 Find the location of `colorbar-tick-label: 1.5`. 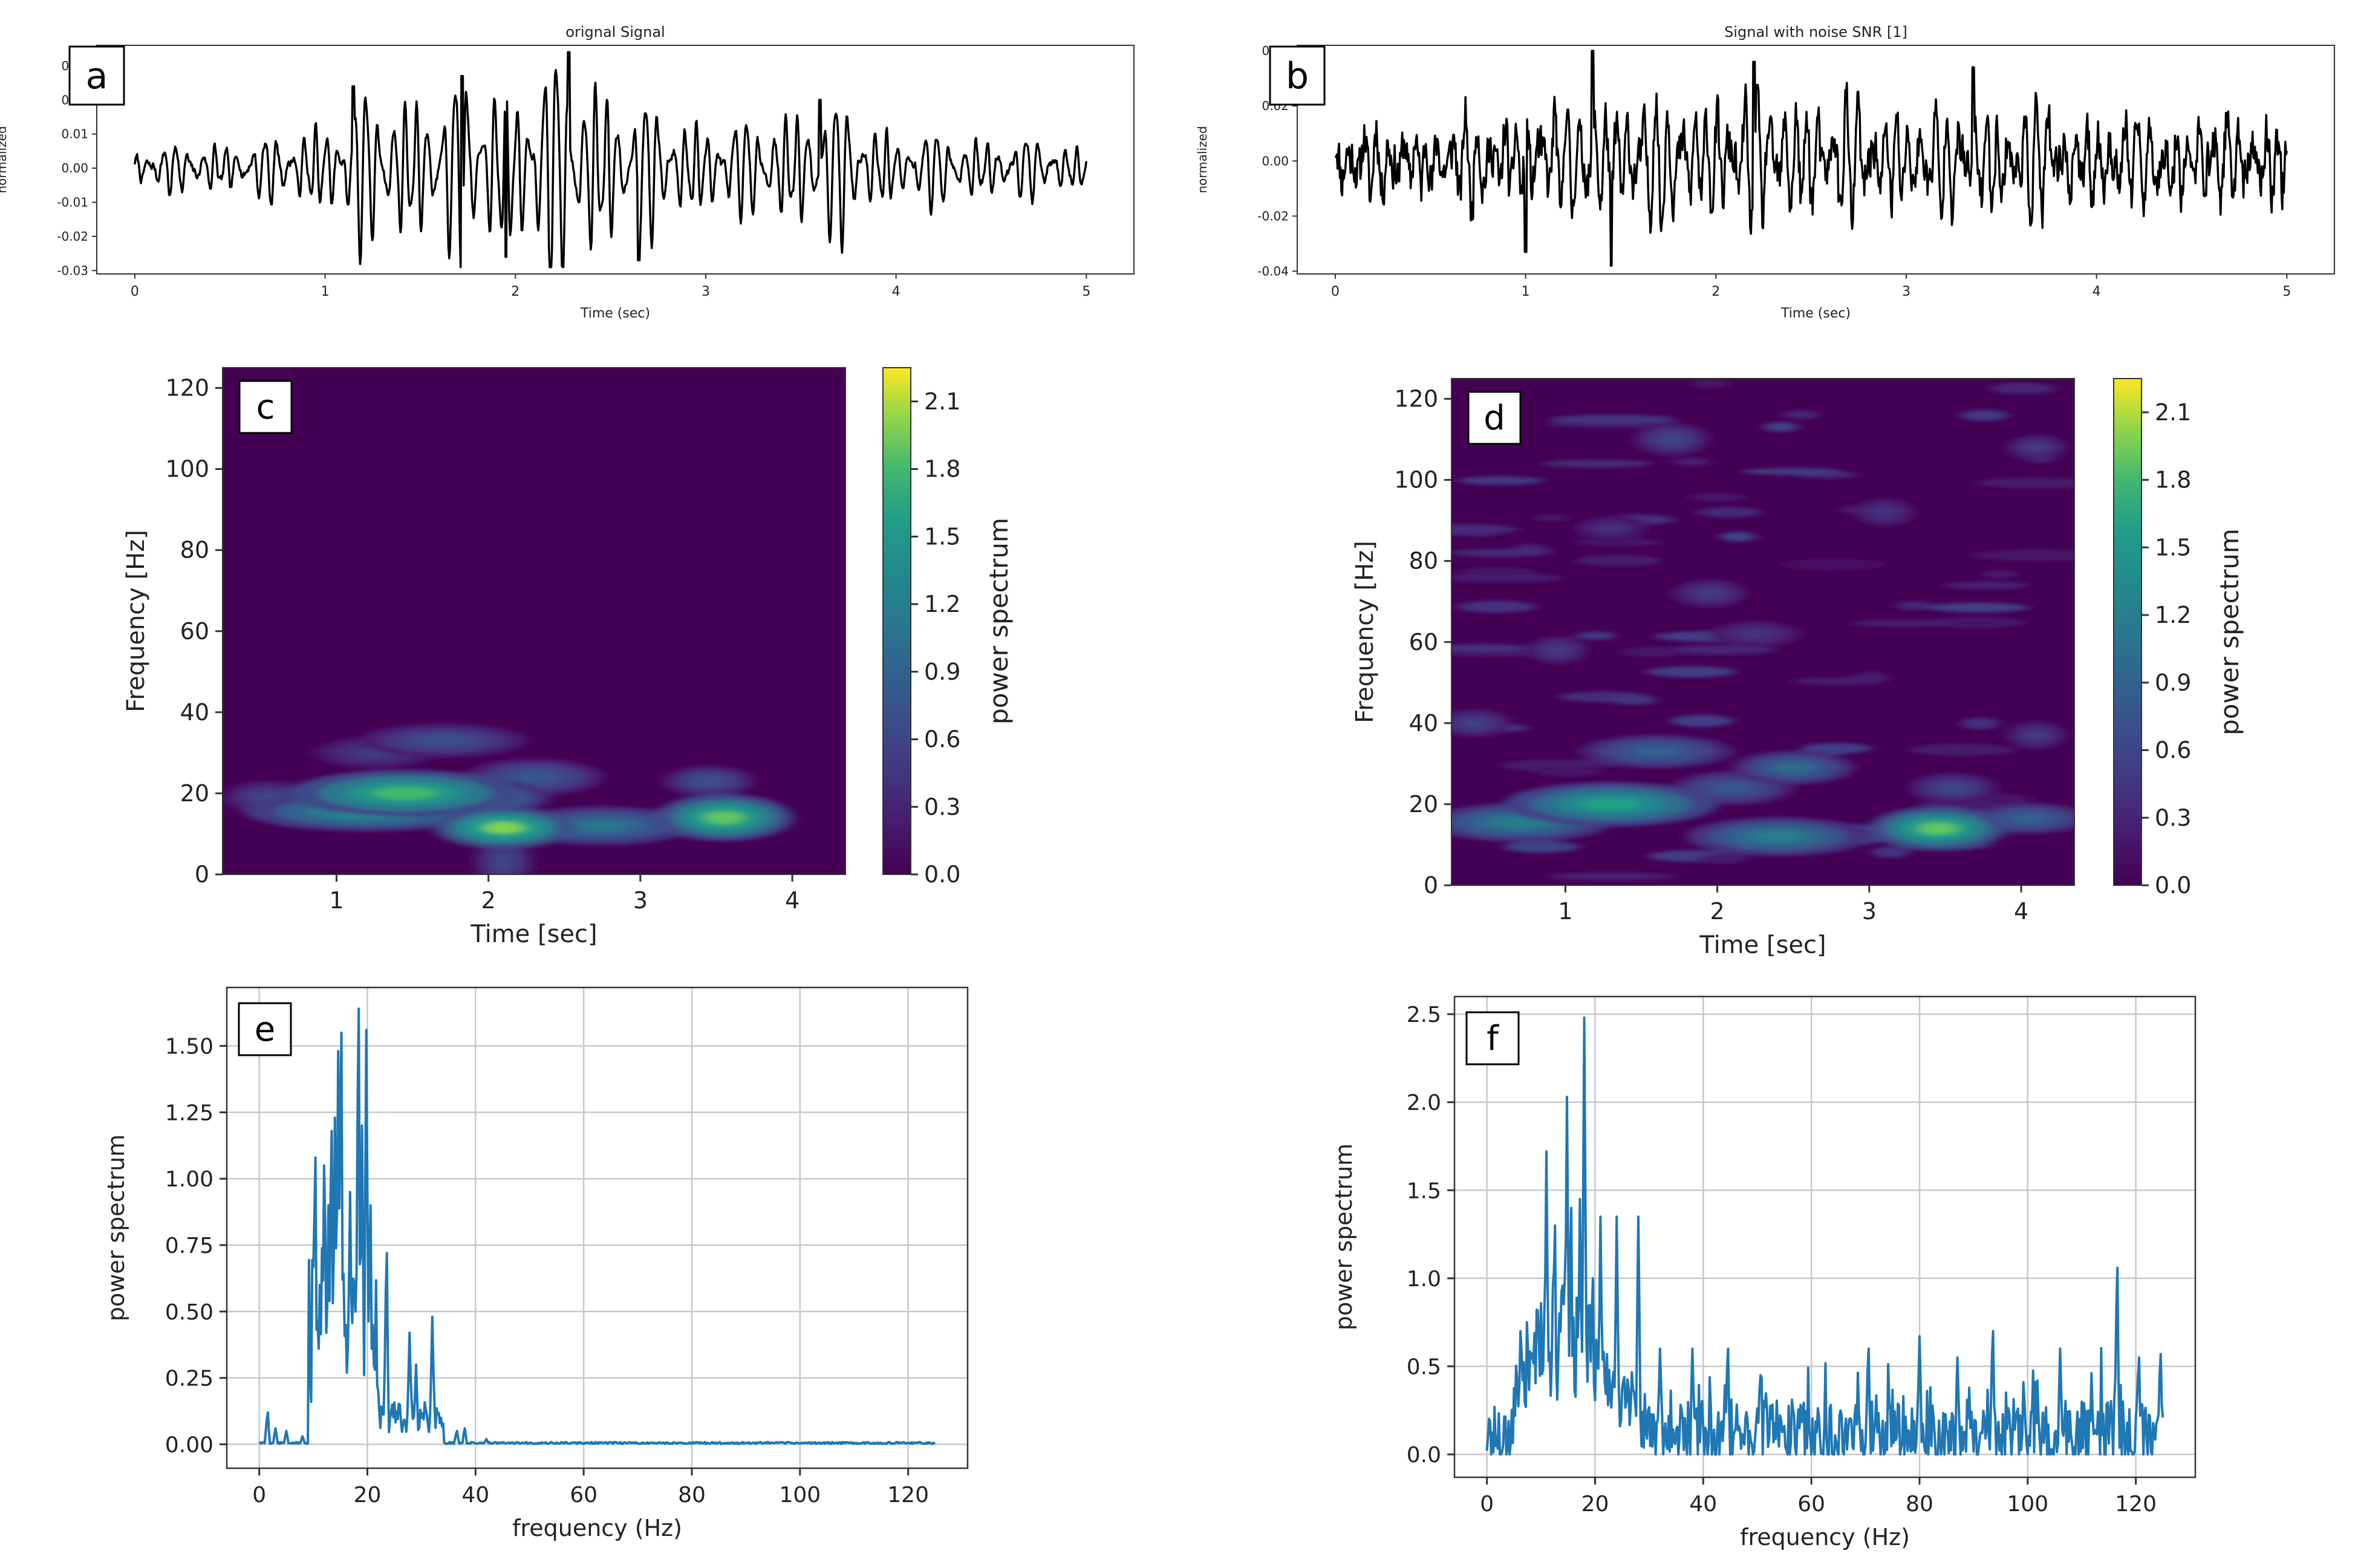

colorbar-tick-label: 1.5 is located at coordinates (942, 536).